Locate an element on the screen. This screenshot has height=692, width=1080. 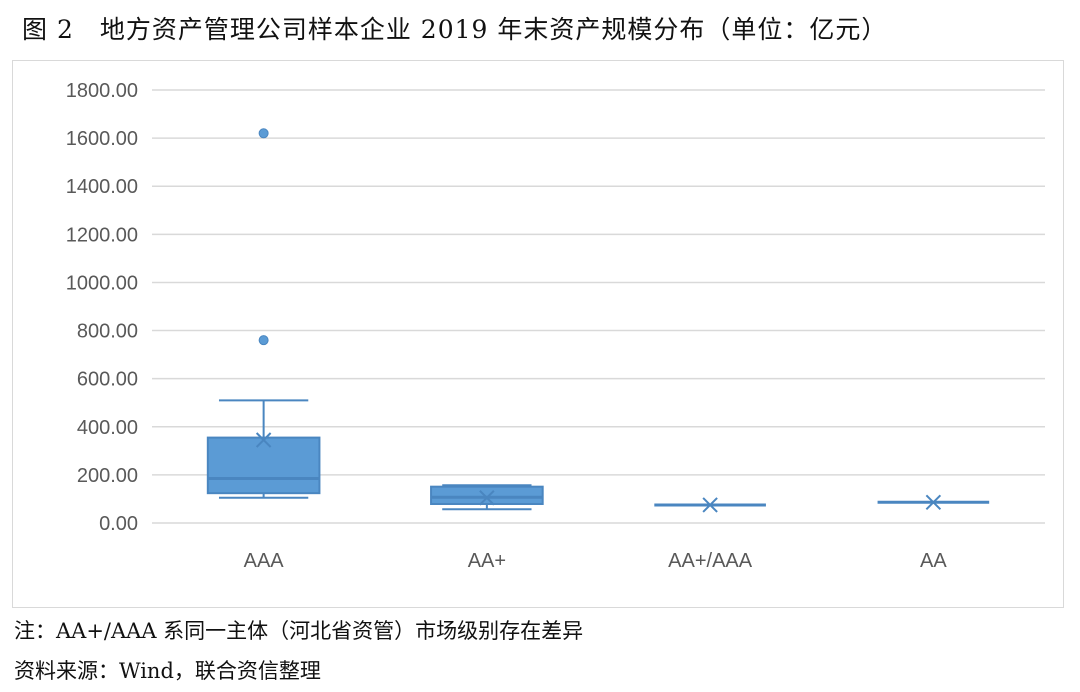
chart-title: 图 2 地方资产管理公司样本企业 2019 年末资产规模分布（单位：亿元） is located at coordinates (455, 29).